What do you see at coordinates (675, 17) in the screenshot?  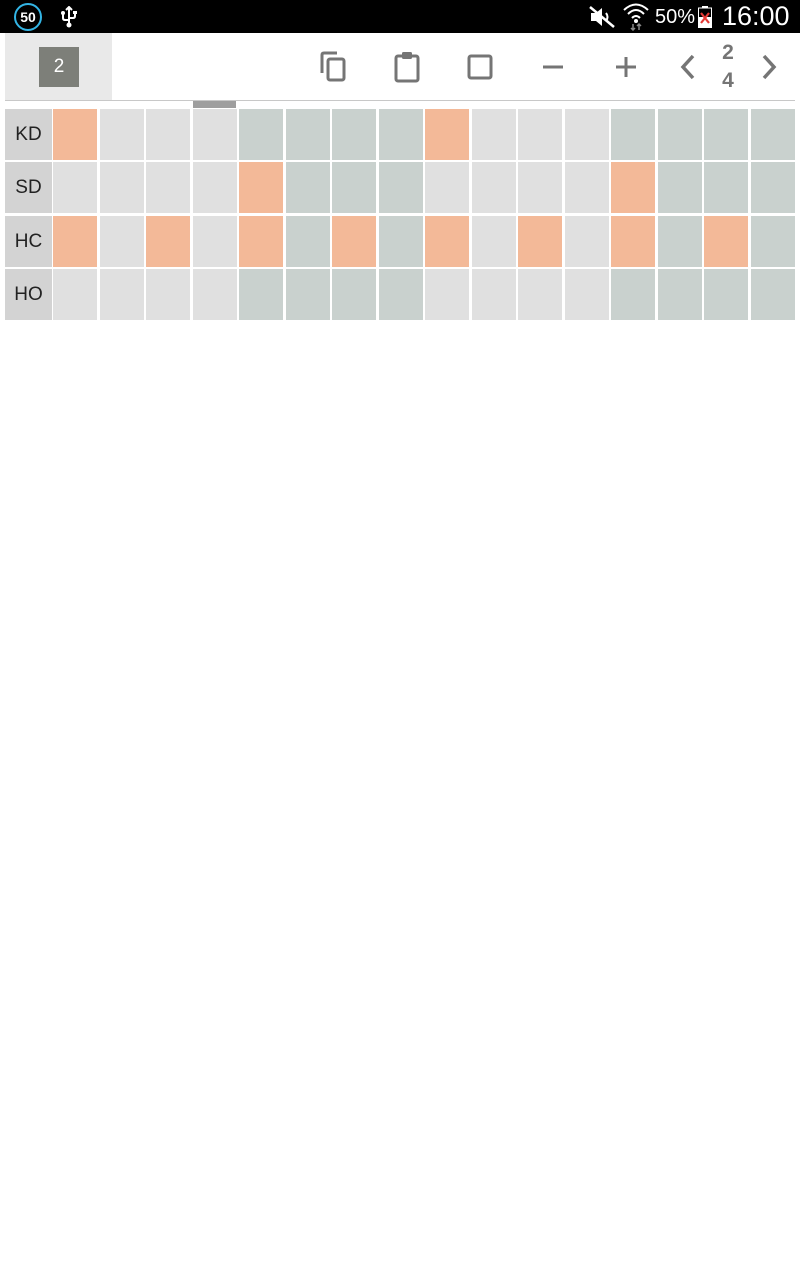 I see `battery-percent: 50%` at bounding box center [675, 17].